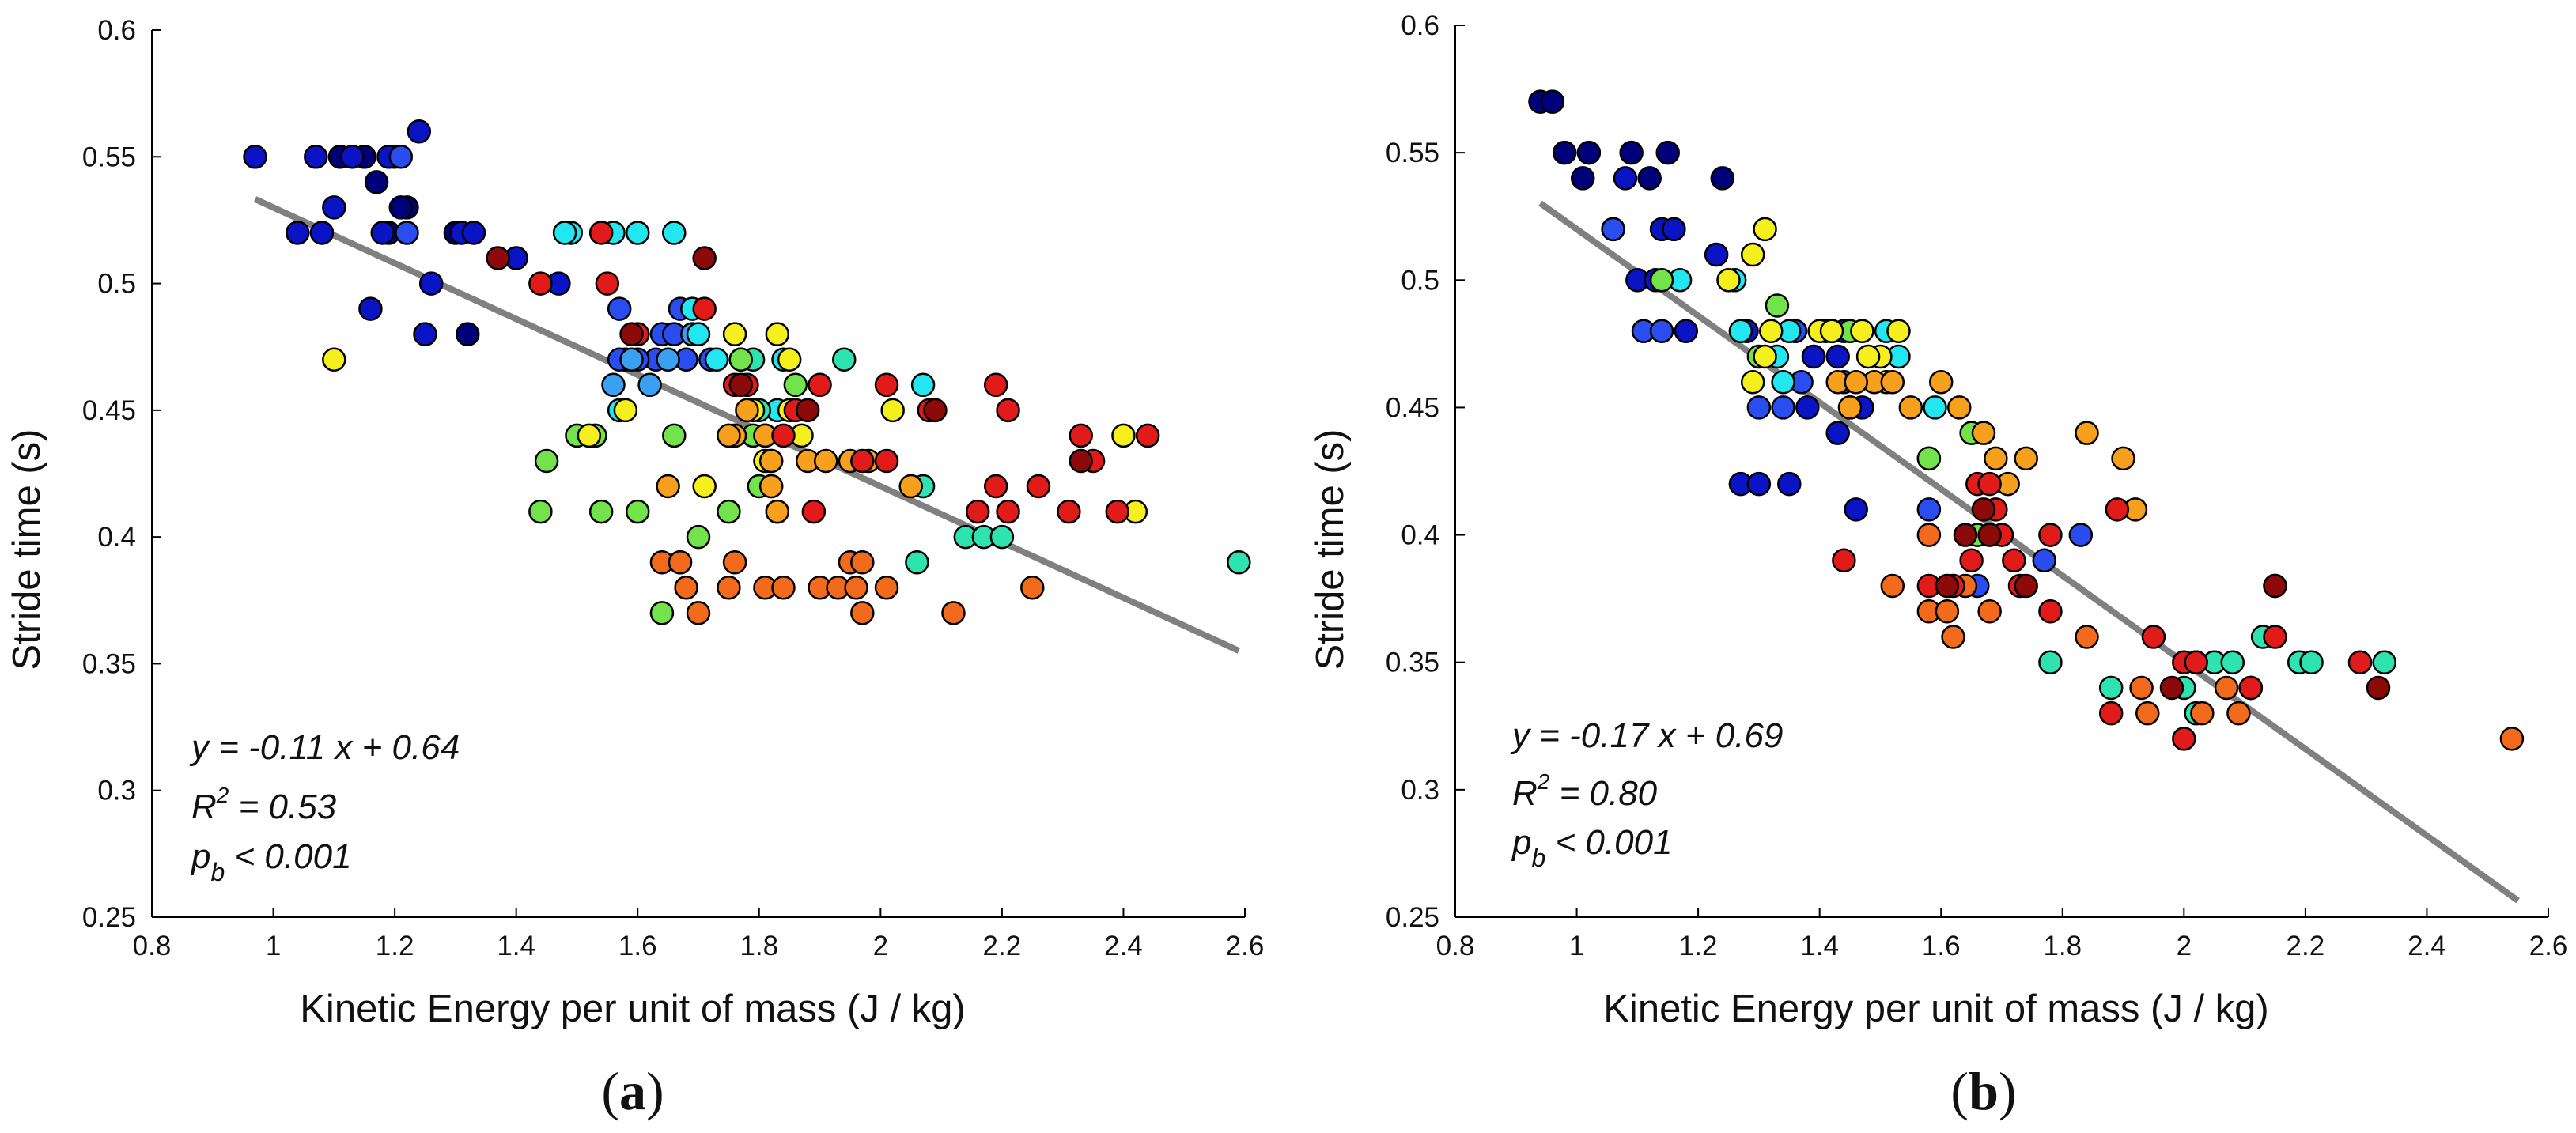 The image size is (2576, 1133). What do you see at coordinates (1420, 280) in the screenshot?
I see `y-tick-label: 0.5` at bounding box center [1420, 280].